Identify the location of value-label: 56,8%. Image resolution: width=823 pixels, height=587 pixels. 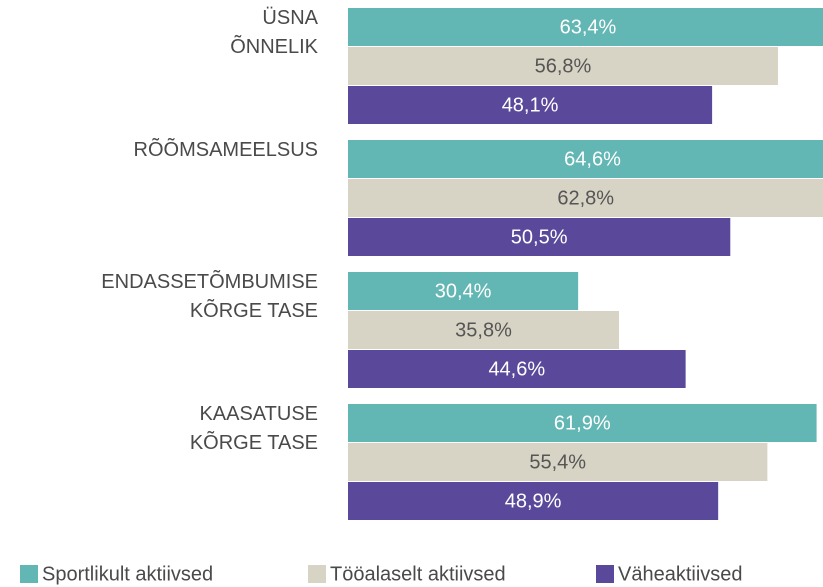
(563, 66).